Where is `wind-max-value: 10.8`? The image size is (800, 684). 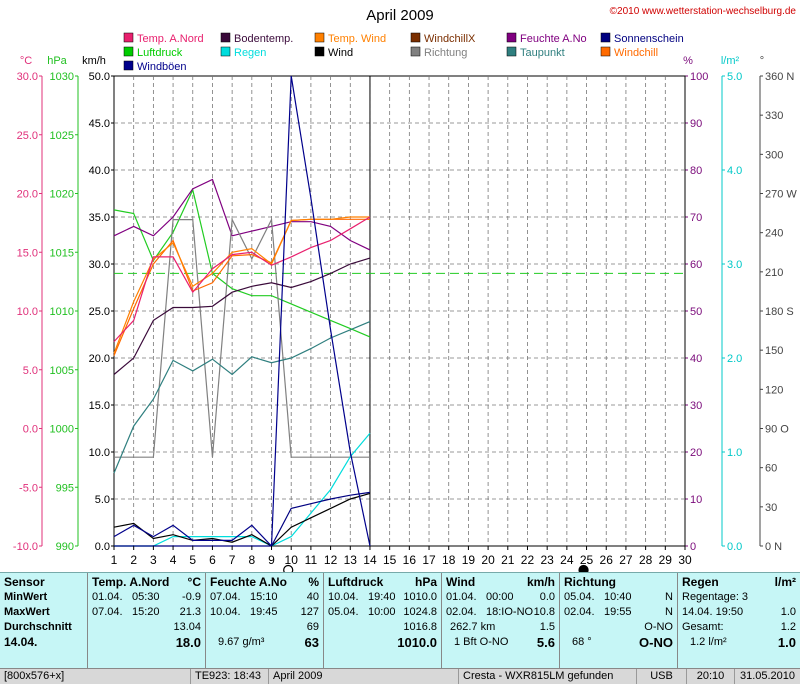
wind-max-value: 10.8 is located at coordinates (544, 612).